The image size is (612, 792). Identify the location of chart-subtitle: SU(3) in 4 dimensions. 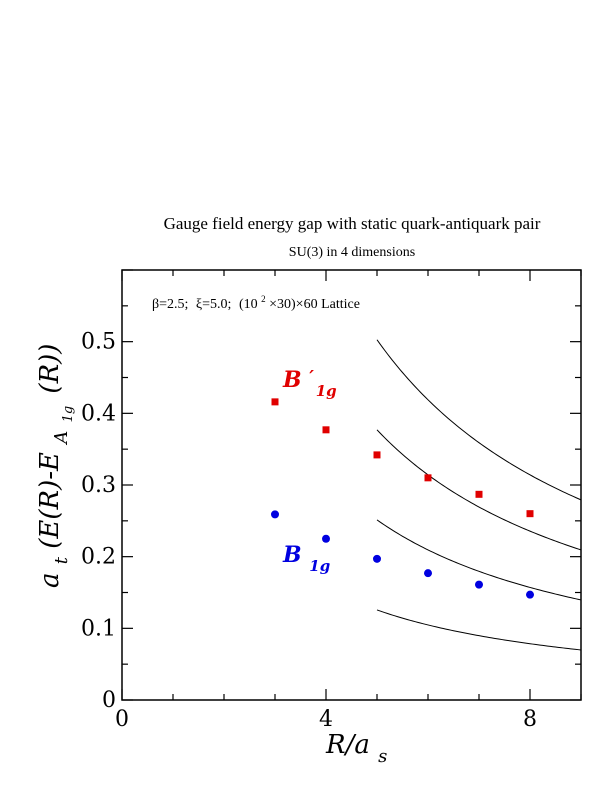
(352, 252).